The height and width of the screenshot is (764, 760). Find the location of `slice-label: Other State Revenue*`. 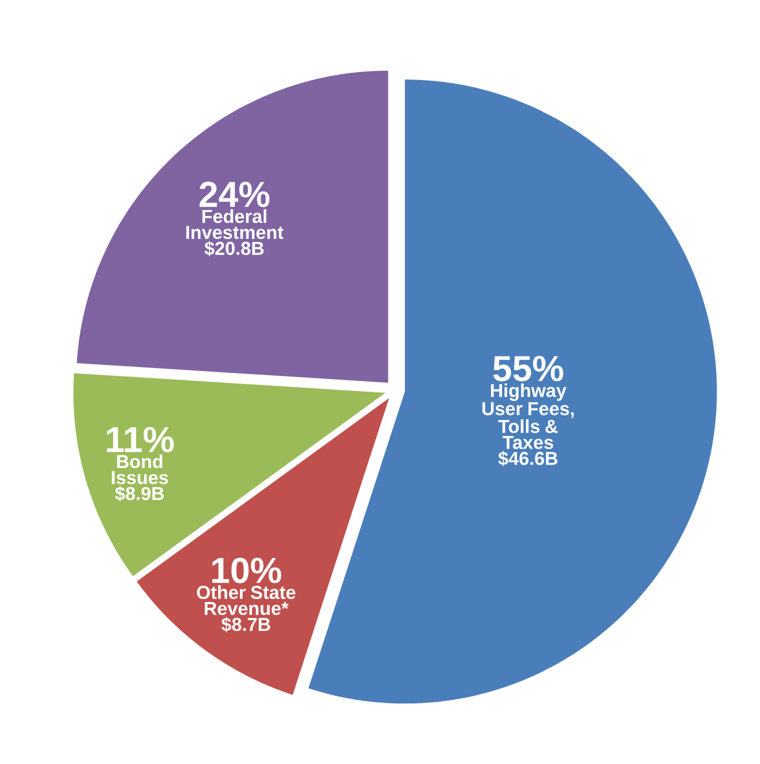

slice-label: Other State Revenue* is located at coordinates (246, 600).